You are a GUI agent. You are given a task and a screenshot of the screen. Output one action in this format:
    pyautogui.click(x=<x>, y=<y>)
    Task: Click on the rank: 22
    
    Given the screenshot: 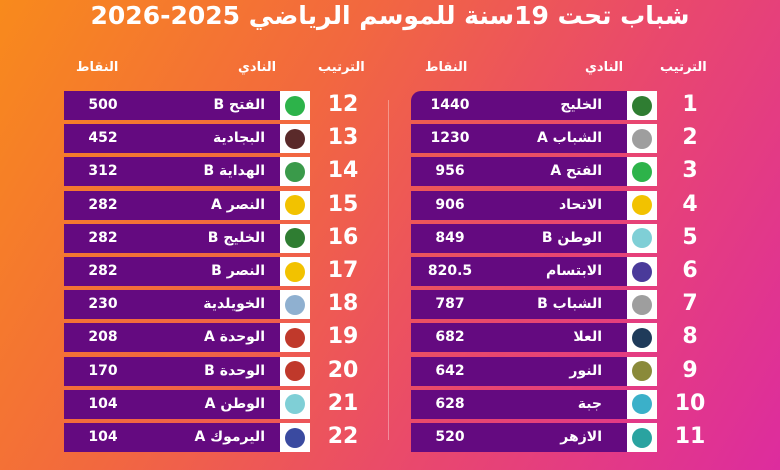 What is the action you would take?
    pyautogui.click(x=343, y=436)
    